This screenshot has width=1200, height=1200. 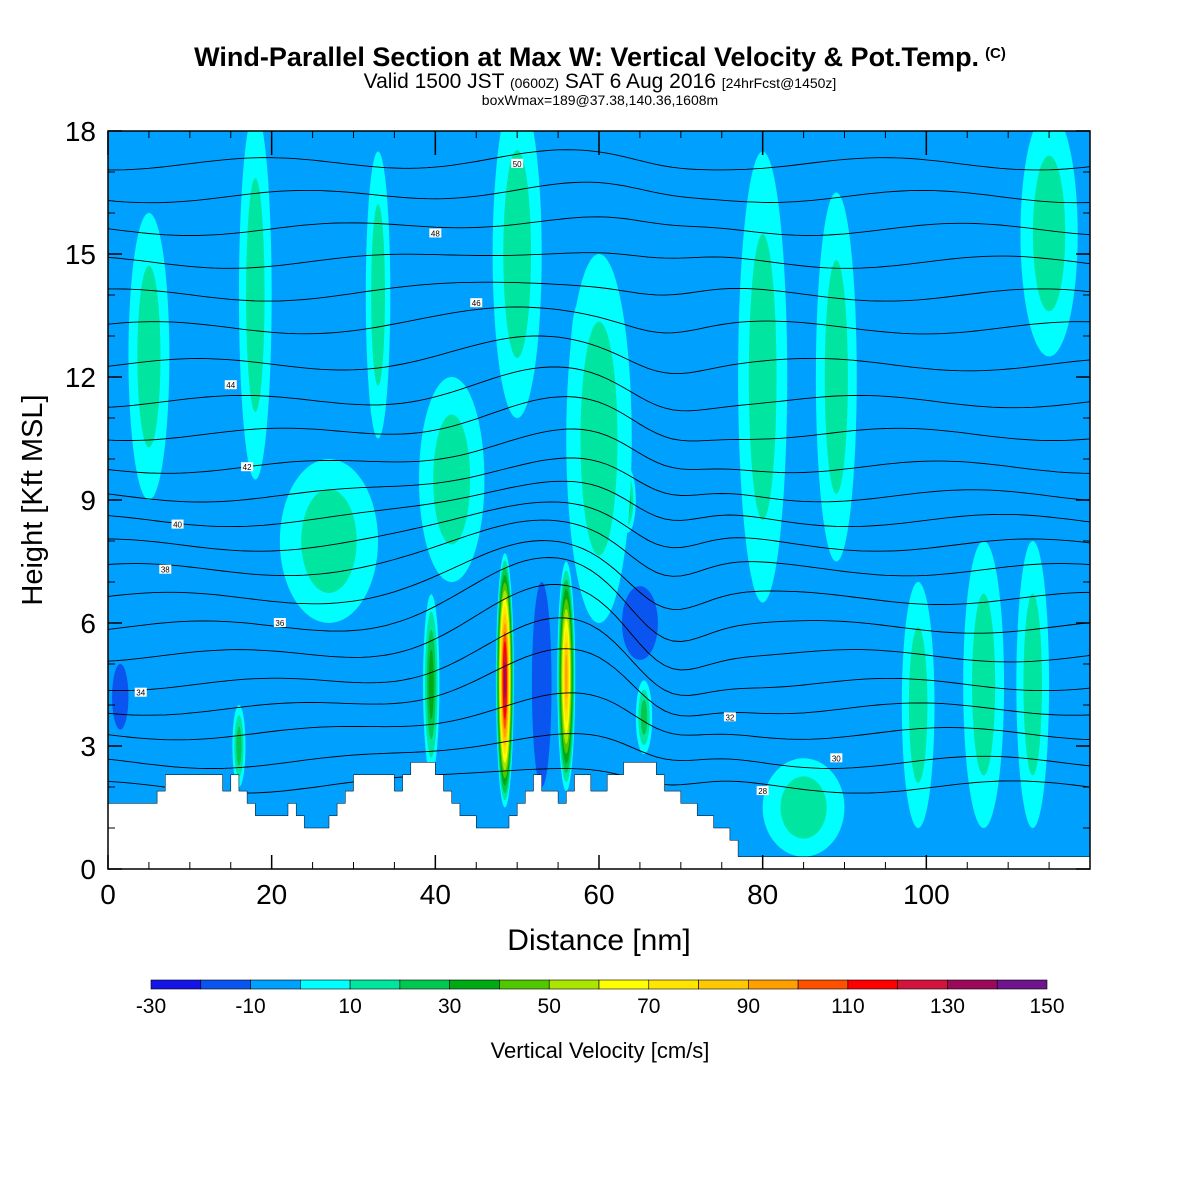 What do you see at coordinates (748, 1006) in the screenshot?
I see `colorbar-tick-label: 90` at bounding box center [748, 1006].